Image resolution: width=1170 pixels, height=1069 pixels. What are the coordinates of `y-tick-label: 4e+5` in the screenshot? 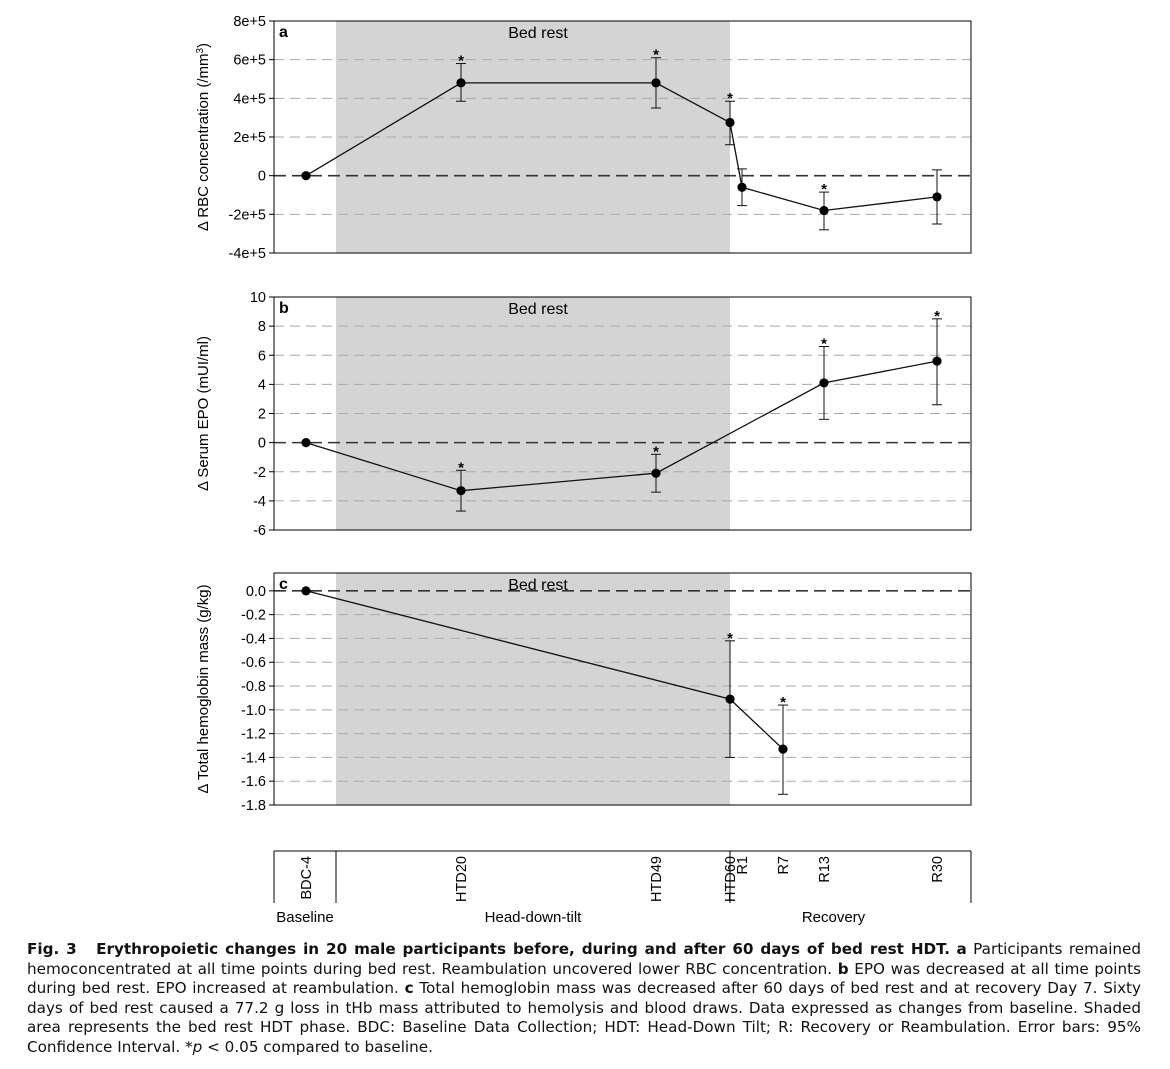 It's located at (249, 99).